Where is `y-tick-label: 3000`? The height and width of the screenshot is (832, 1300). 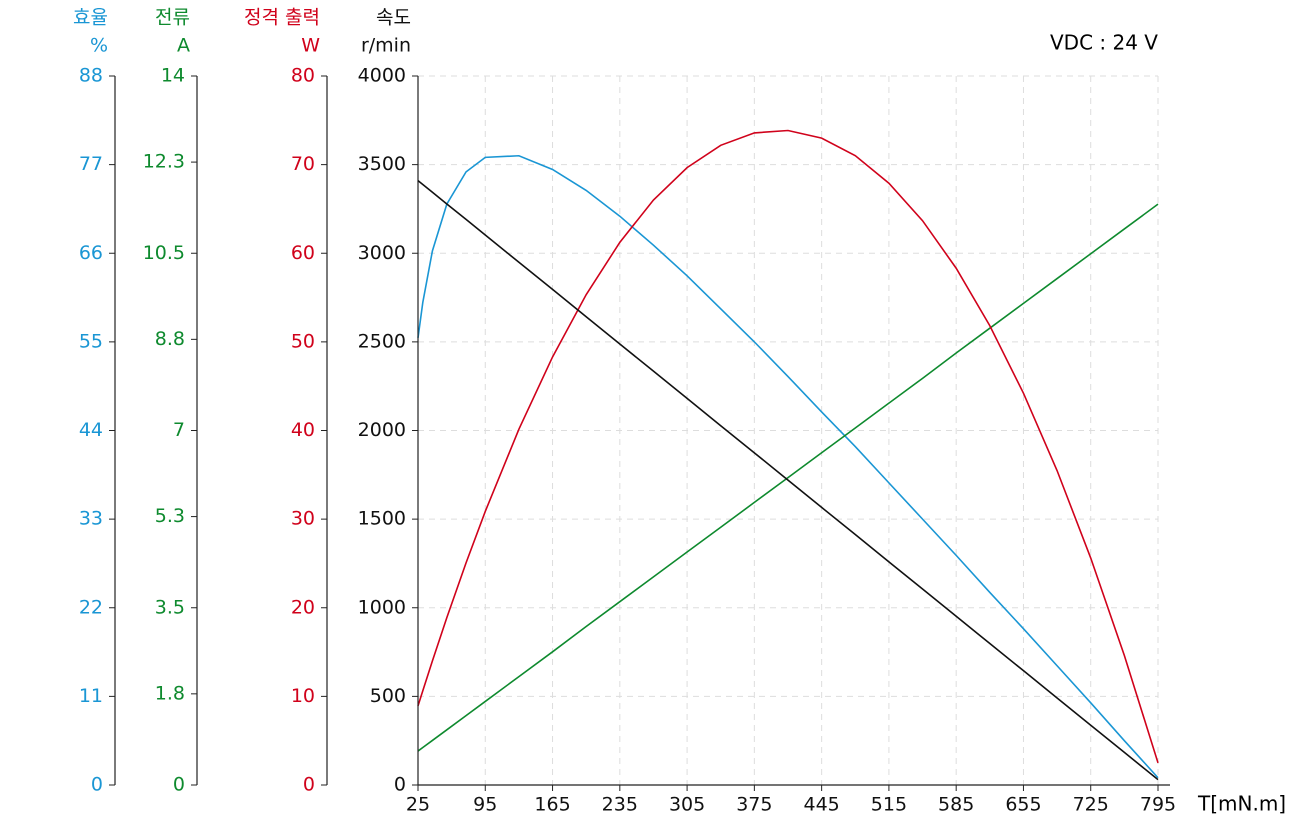
y-tick-label: 3000 is located at coordinates (382, 253).